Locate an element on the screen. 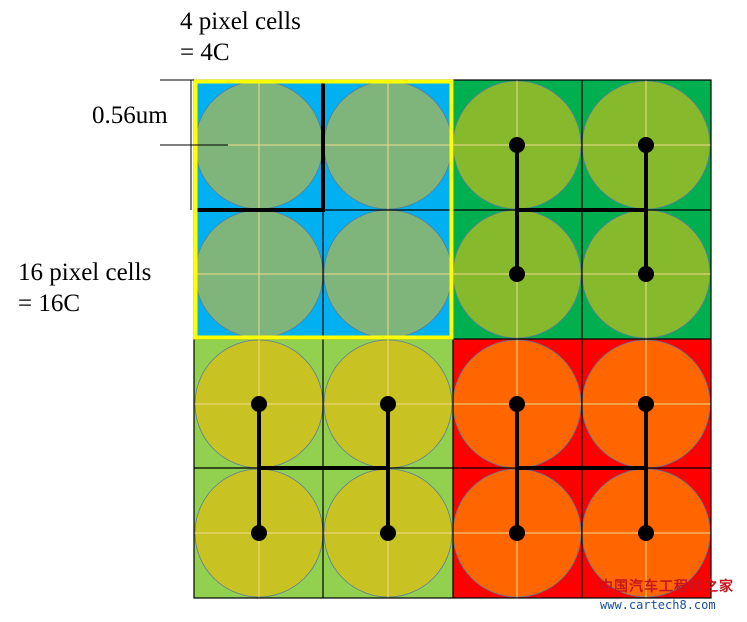 The width and height of the screenshot is (747, 622). four-pixel-cells-caption: 4 pixel cells = 4C is located at coordinates (240, 37).